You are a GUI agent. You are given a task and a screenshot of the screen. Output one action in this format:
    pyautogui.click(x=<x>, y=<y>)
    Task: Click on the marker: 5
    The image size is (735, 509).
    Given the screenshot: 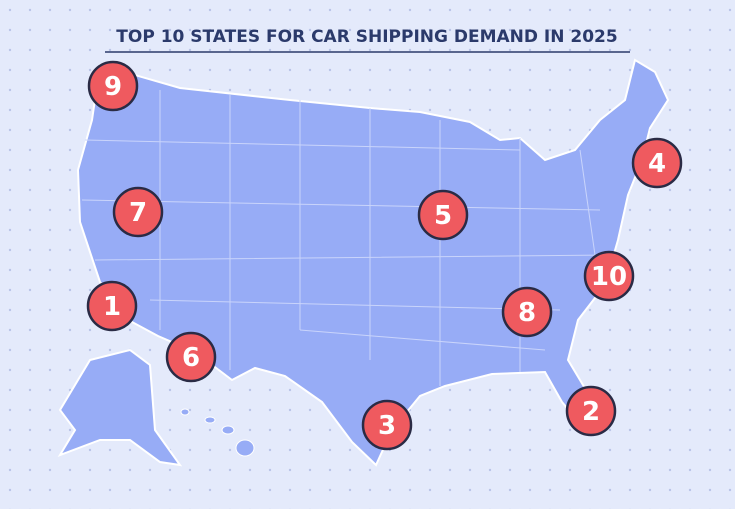 What is the action you would take?
    pyautogui.click(x=443, y=215)
    